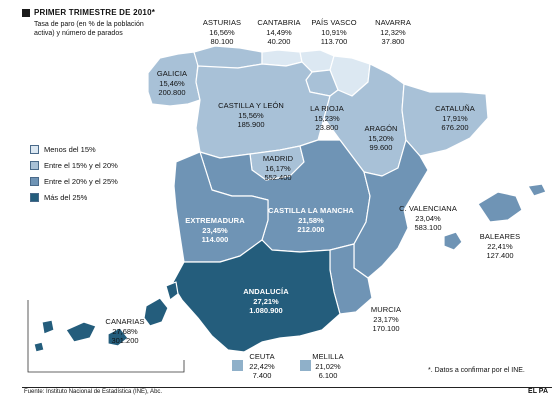 This screenshot has height=406, width=552. Describe the element at coordinates (81, 165) in the screenshot. I see `legend-label: Entre el 15% y el 20%` at that location.